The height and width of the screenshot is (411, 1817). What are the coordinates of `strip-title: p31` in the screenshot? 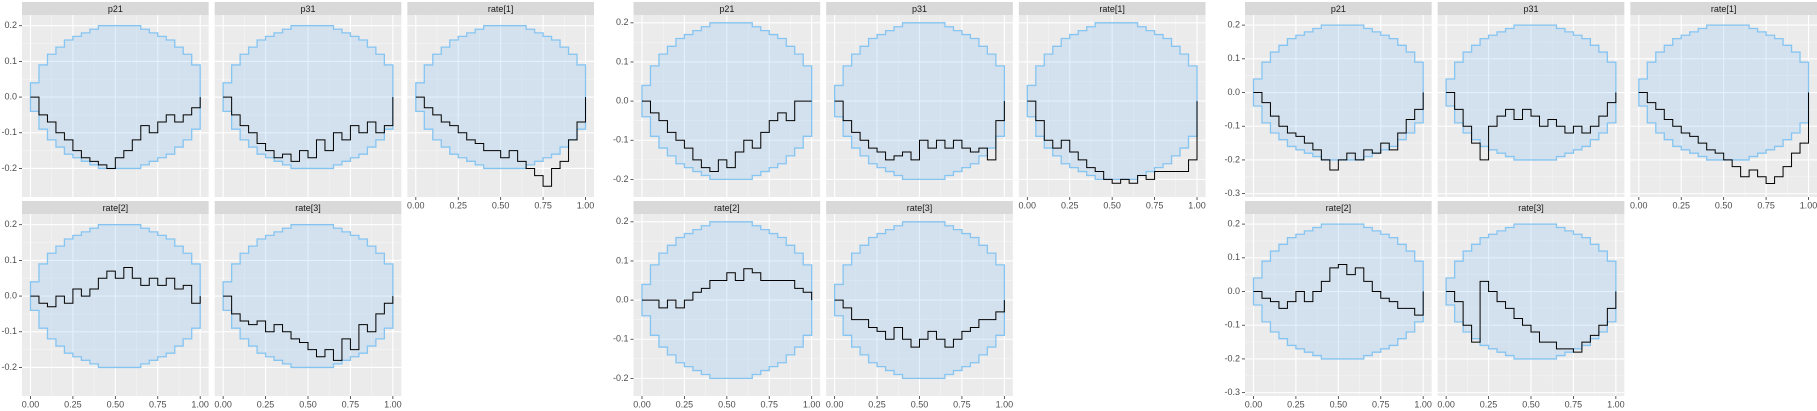 It's located at (307, 9).